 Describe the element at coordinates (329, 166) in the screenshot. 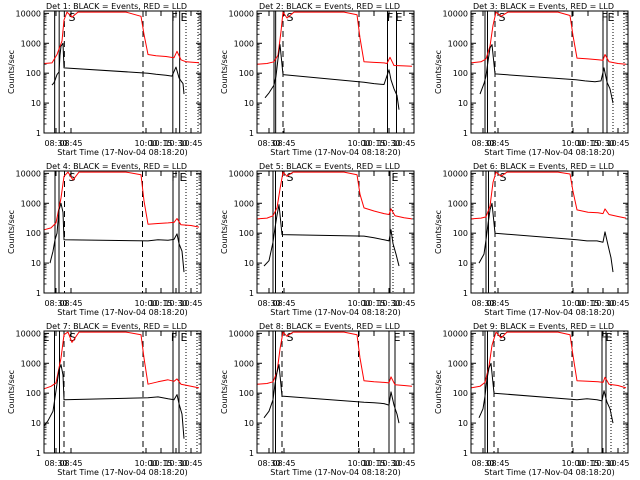

I see `panel-title: Det 5: BLACK = Events, RED = LLD` at that location.